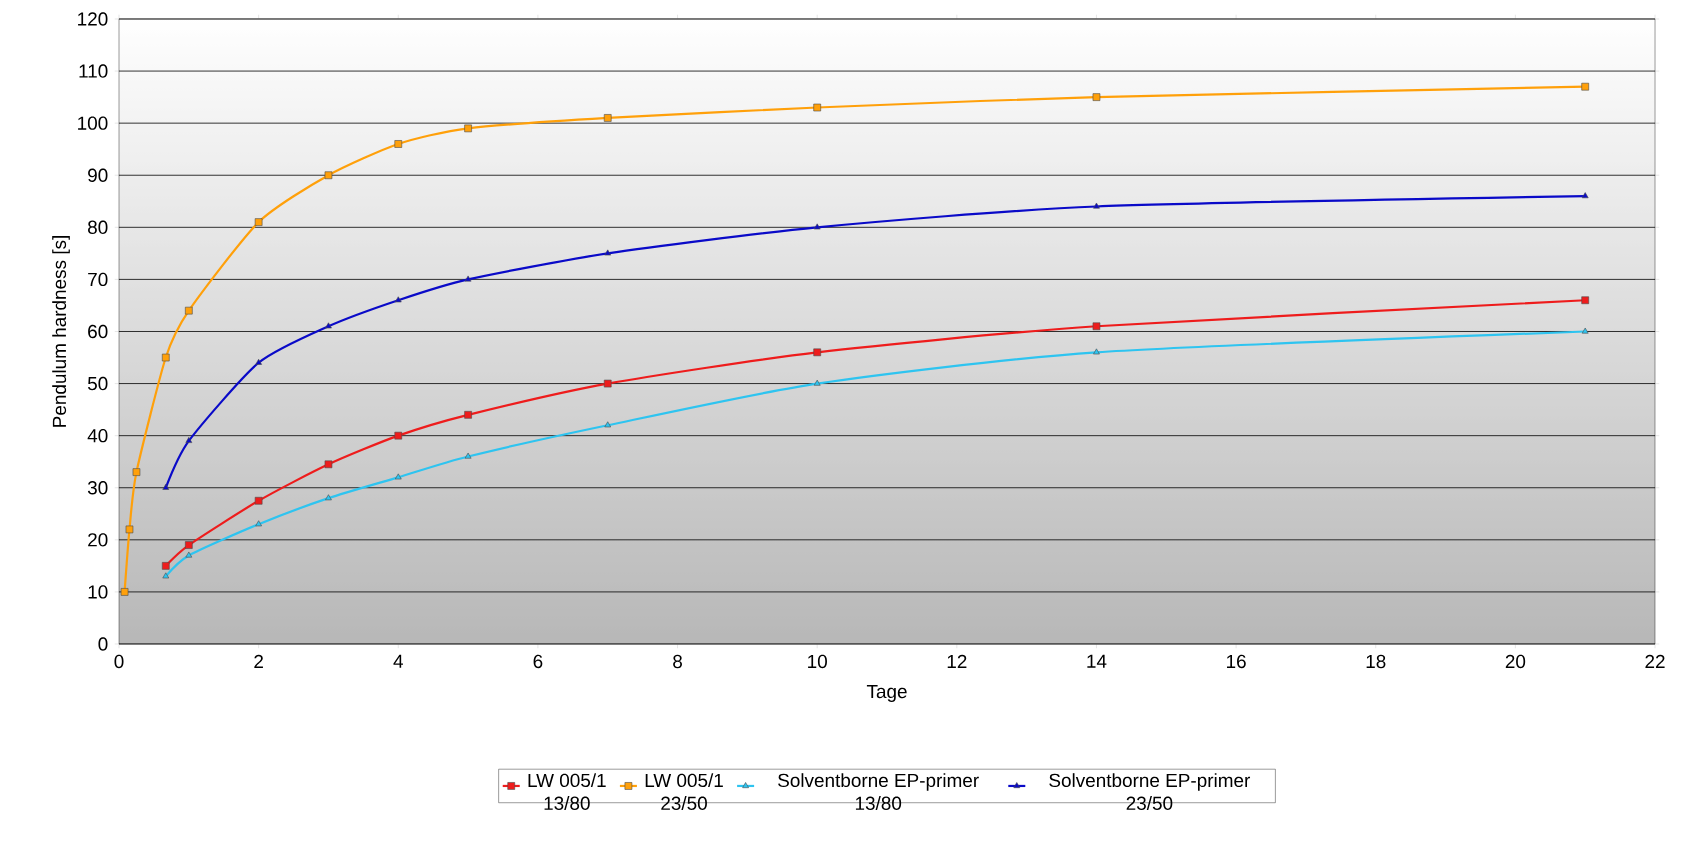  Describe the element at coordinates (957, 661) in the screenshot. I see `x-tick-label: 12` at that location.